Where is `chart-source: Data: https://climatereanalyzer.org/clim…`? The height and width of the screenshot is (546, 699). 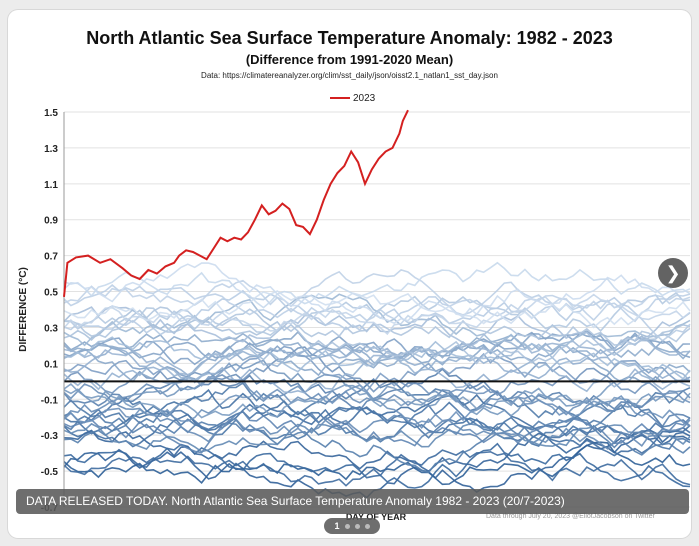 chart-source: Data: https://climatereanalyzer.org/clim… is located at coordinates (349, 75).